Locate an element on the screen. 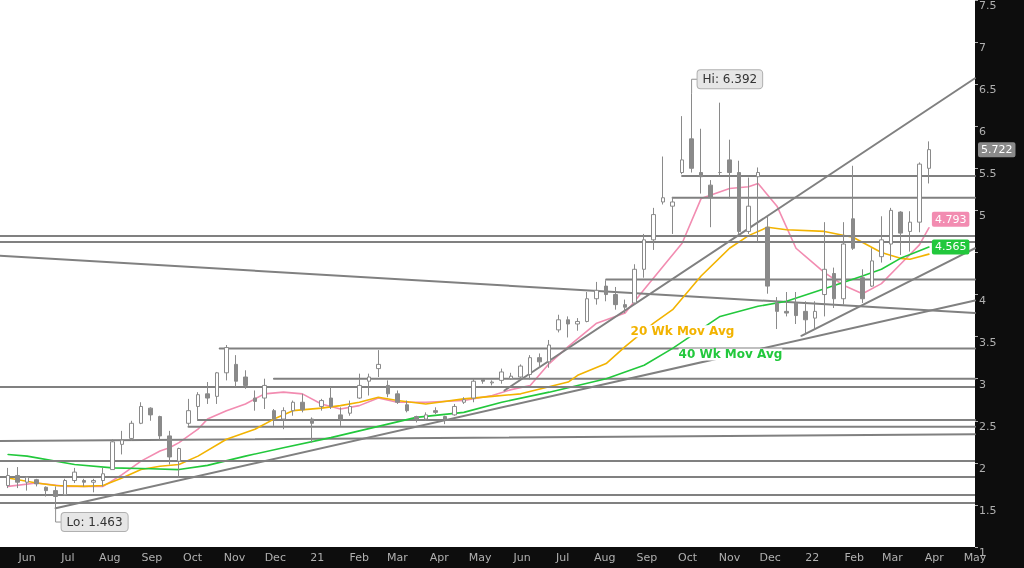 The image size is (1024, 568). x-tick-label: 22 is located at coordinates (812, 557).